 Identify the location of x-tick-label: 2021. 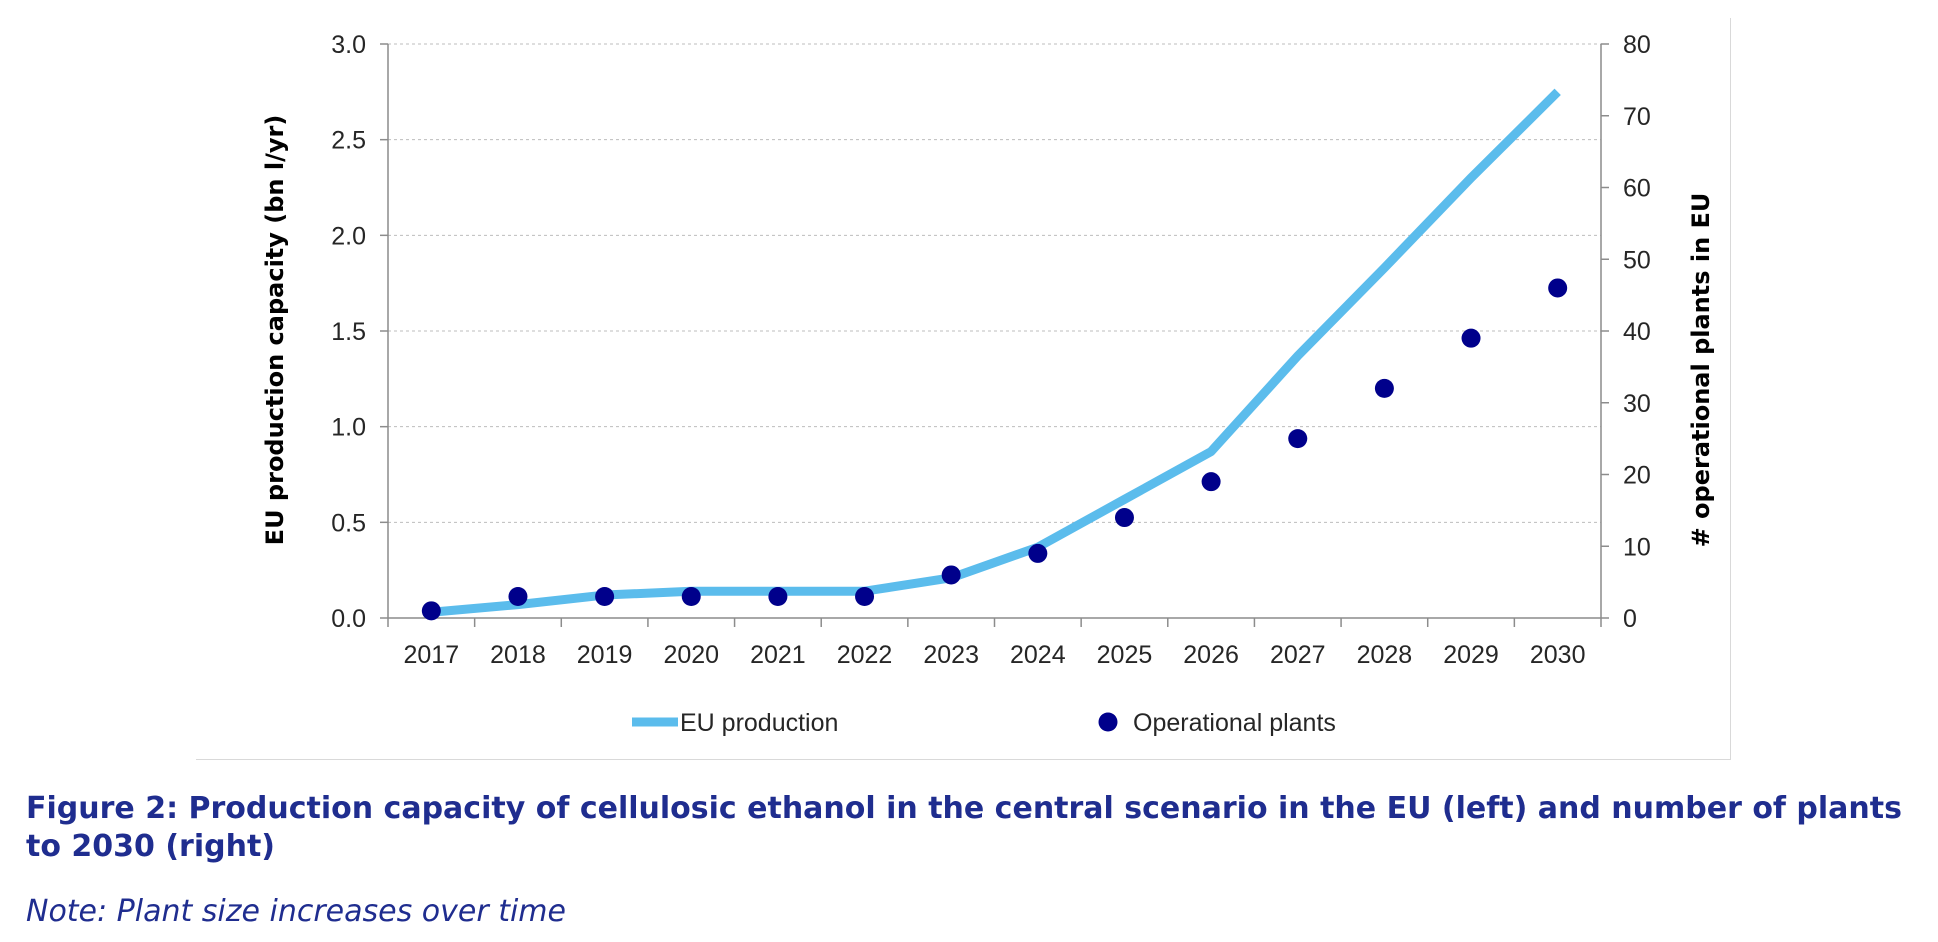
(778, 655).